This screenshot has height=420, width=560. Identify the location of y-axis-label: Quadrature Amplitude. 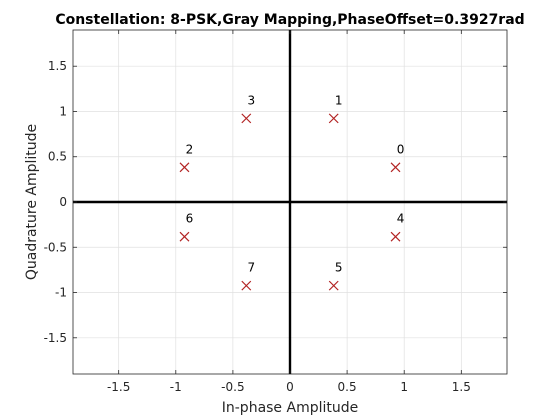
(32, 202).